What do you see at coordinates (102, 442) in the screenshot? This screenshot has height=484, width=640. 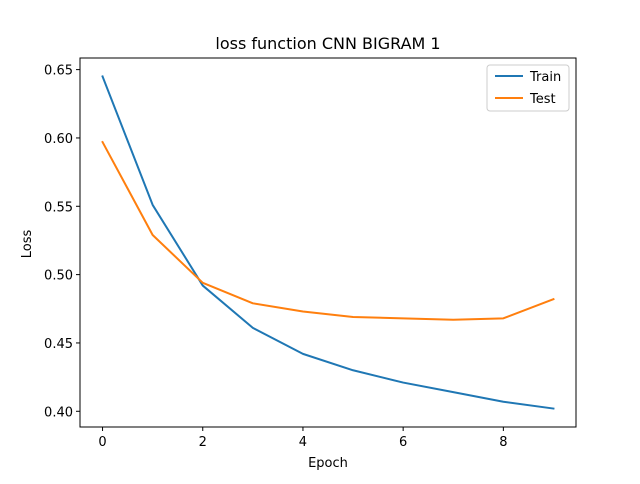 I see `x-tick-label: 0` at bounding box center [102, 442].